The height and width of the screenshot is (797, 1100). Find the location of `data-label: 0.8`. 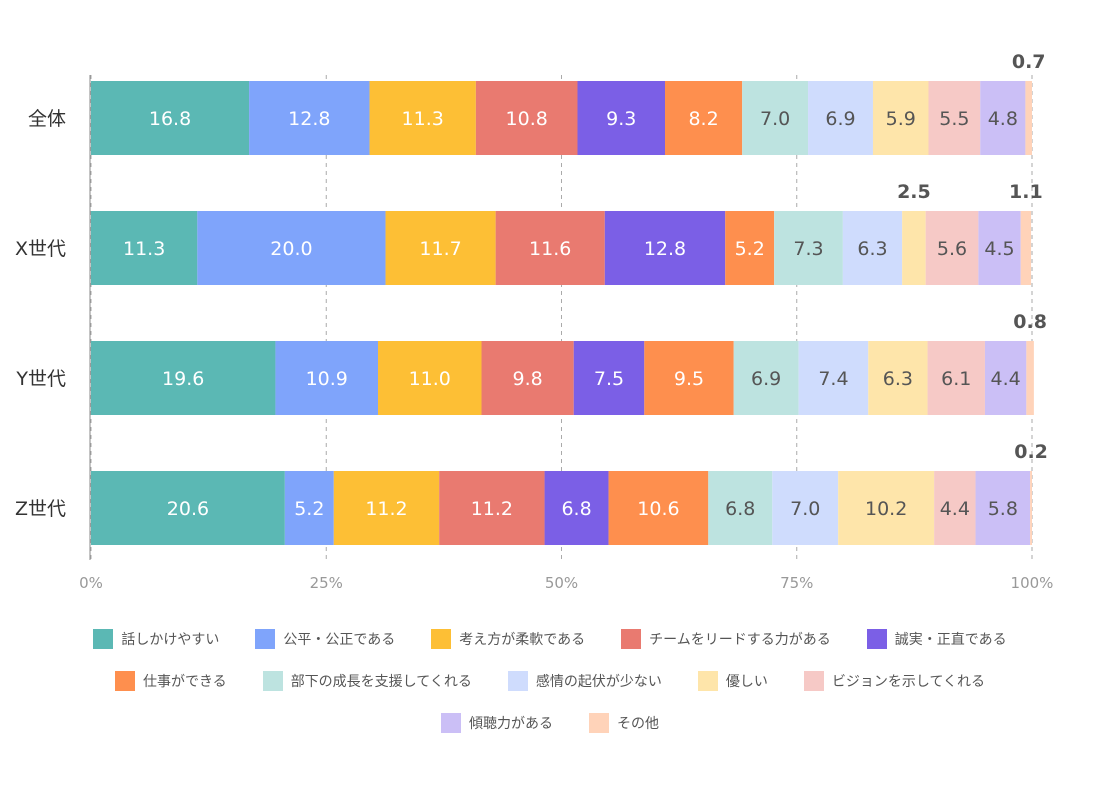

data-label: 0.8 is located at coordinates (1030, 322).